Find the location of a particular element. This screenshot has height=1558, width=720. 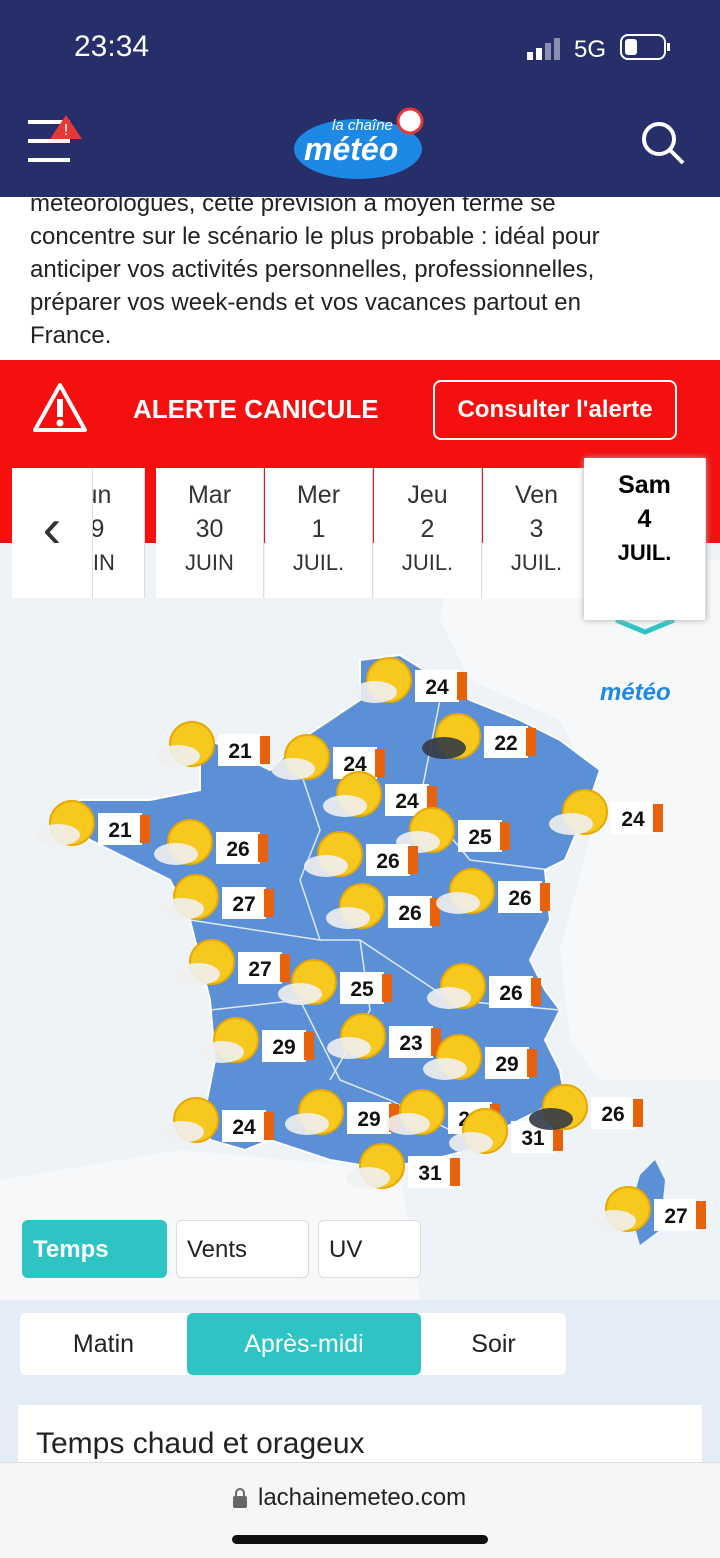

period-button: Soir is located at coordinates (493, 1344).